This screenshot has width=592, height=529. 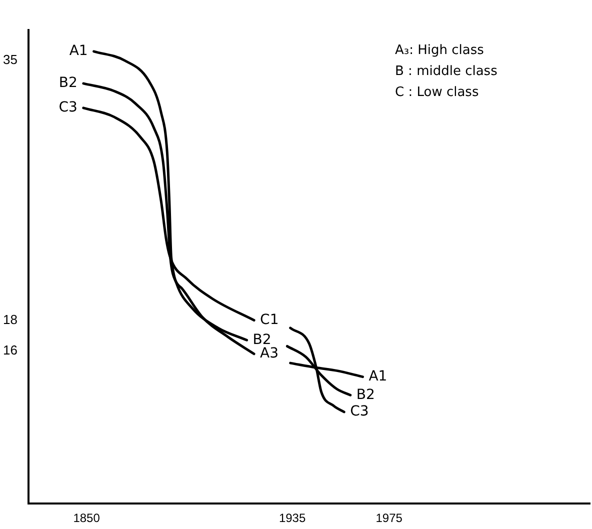 I want to click on annotation: C1, so click(x=269, y=320).